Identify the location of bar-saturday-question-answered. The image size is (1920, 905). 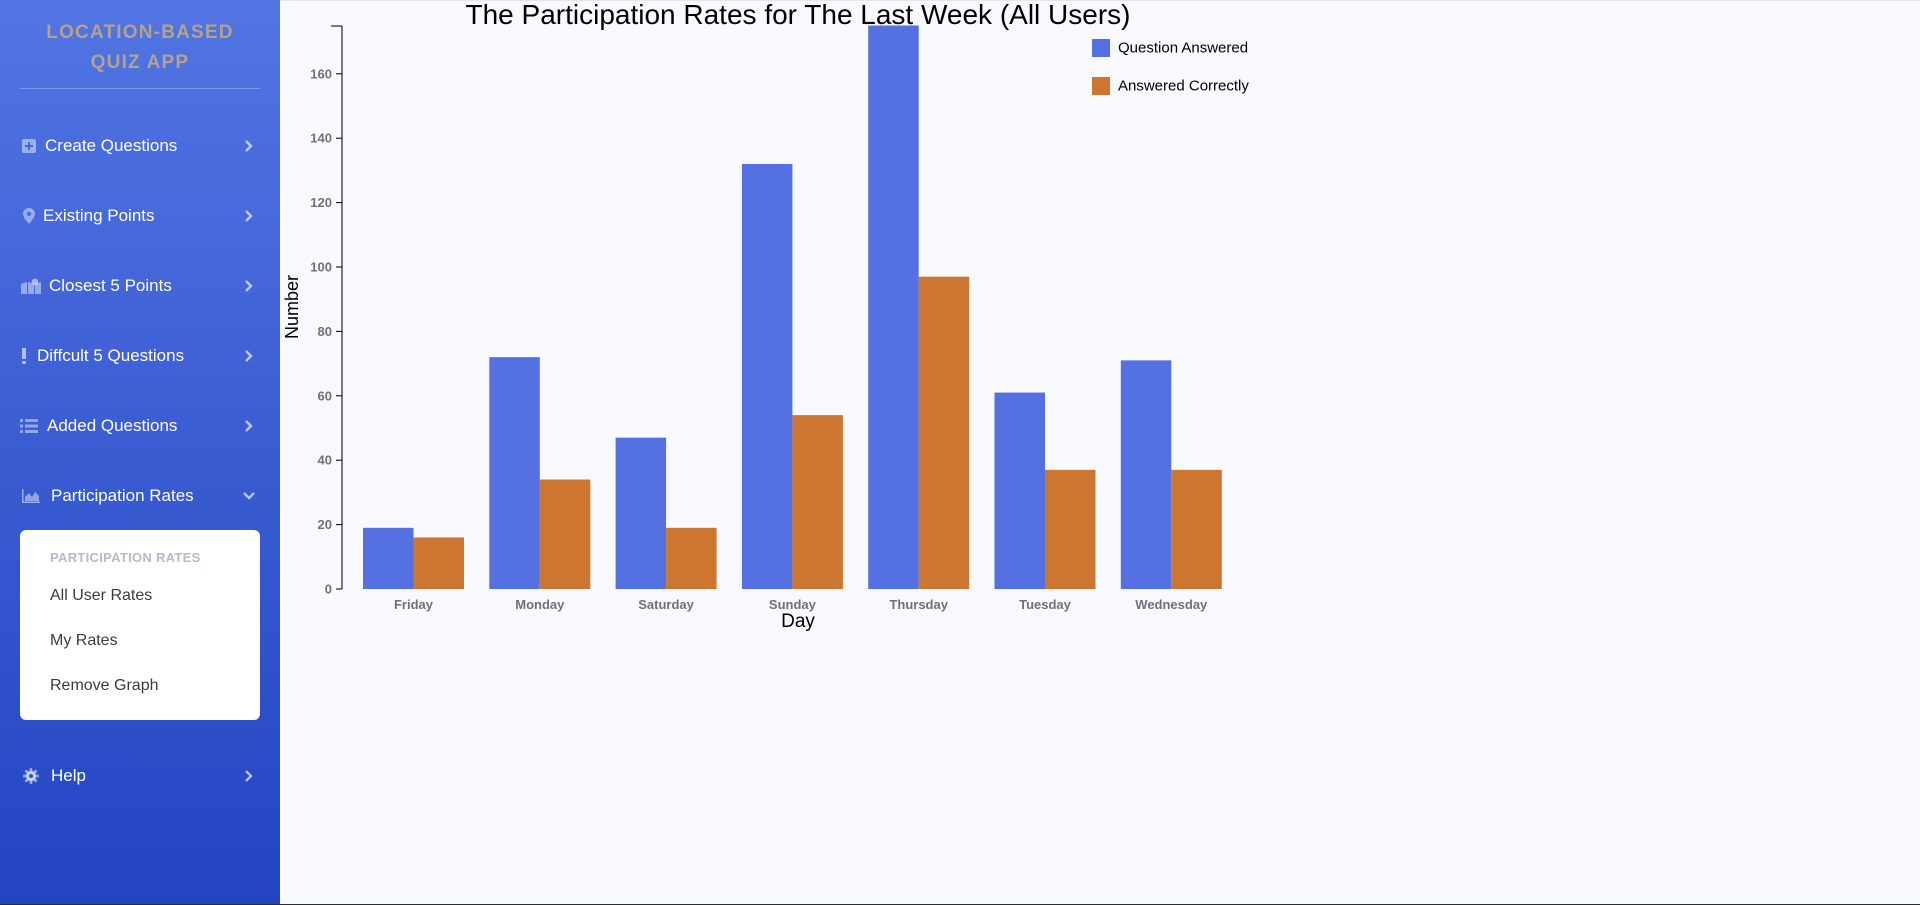
(641, 513).